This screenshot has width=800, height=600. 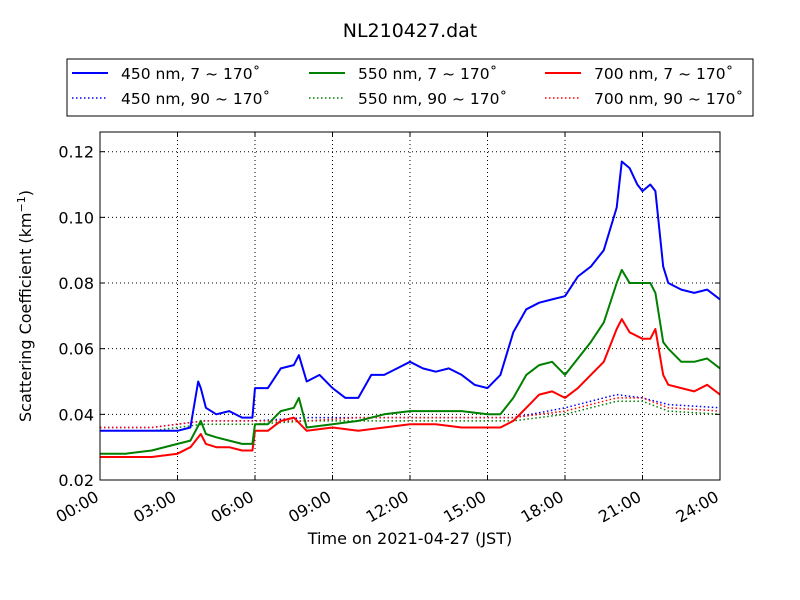 I want to click on y-tick-label: 0.02, so click(x=76, y=480).